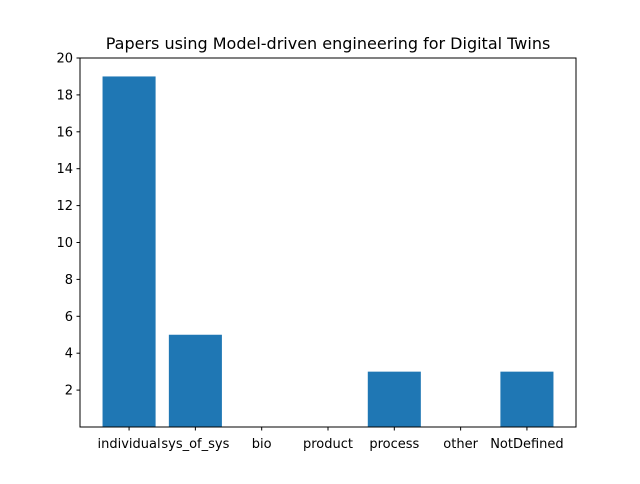  Describe the element at coordinates (69, 354) in the screenshot. I see `y-tick-label: 4` at that location.